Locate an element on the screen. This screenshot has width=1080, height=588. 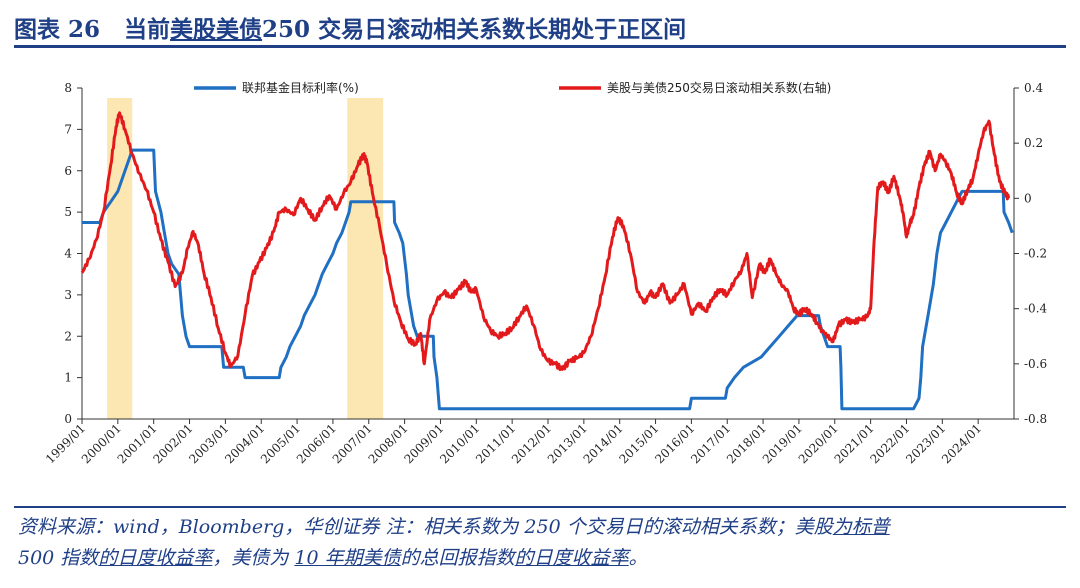
figure-title-text: 图表 26 当前美股美债250 交易日滚动相关系数长期处于正区间 is located at coordinates (350, 27).